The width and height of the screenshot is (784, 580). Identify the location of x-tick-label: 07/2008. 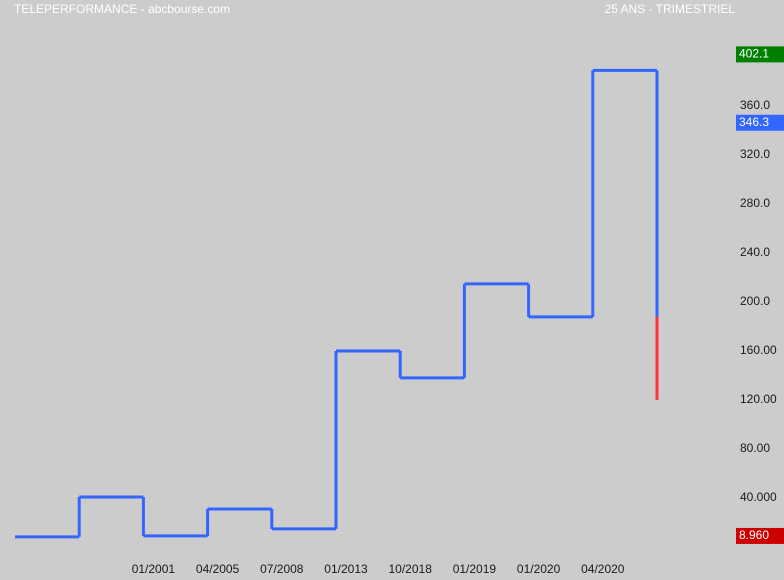
(282, 569).